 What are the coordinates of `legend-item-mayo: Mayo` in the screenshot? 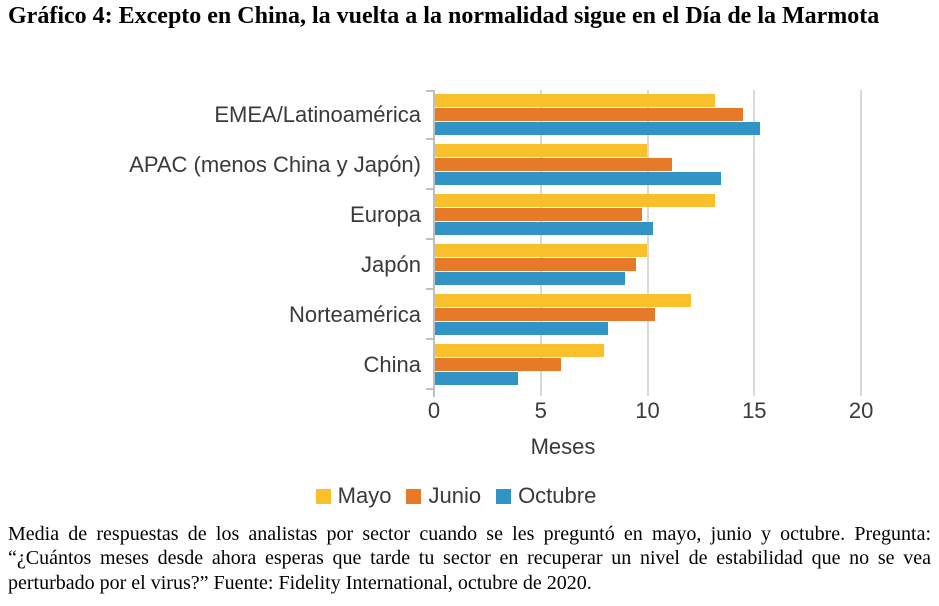 It's located at (353, 496).